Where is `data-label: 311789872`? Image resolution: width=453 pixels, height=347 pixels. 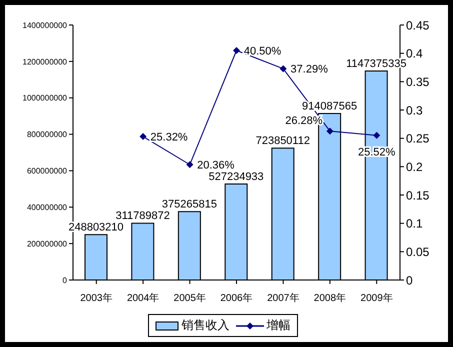
data-label: 311789872 is located at coordinates (143, 216).